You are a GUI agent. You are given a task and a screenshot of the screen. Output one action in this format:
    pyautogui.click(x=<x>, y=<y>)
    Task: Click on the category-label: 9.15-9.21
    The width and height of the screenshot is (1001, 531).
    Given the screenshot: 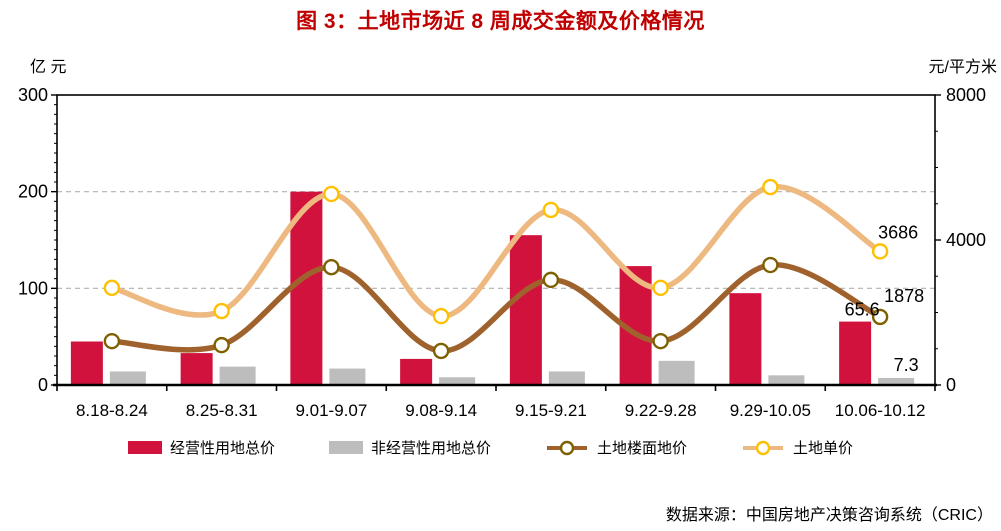 What is the action you would take?
    pyautogui.click(x=551, y=410)
    